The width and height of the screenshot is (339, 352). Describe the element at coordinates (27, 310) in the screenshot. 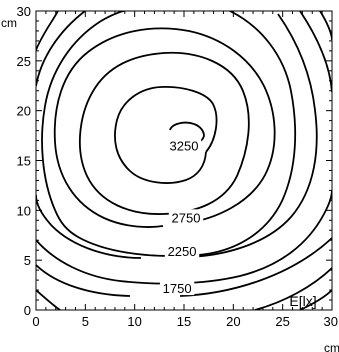

I see `y-tick-label: 0` at that location.